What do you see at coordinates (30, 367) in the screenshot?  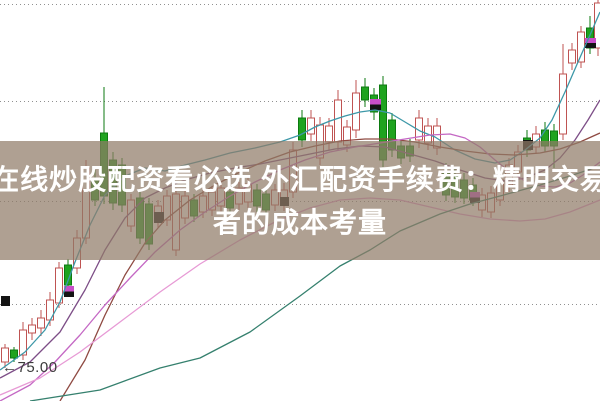 I see `price-level-label: ←75.00` at bounding box center [30, 367].